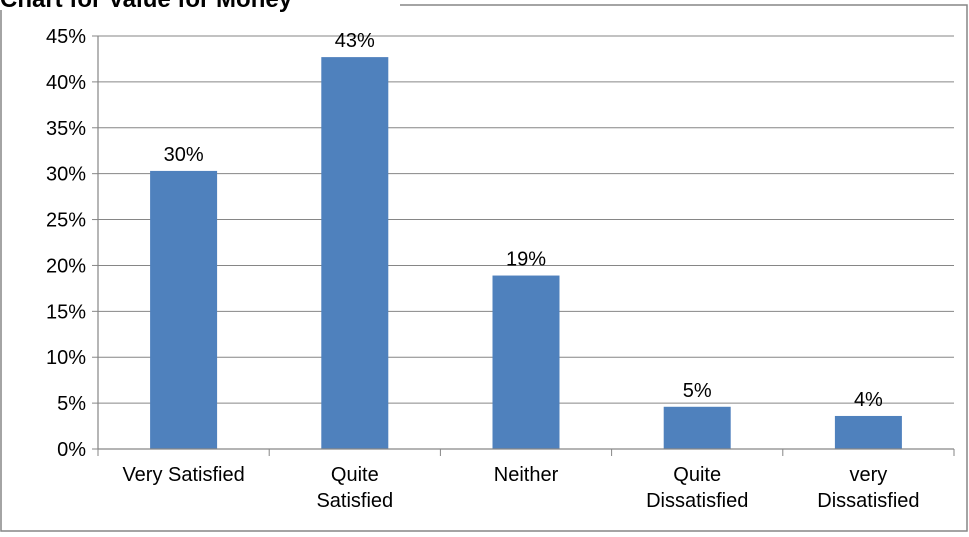 This screenshot has height=537, width=969. Describe the element at coordinates (71, 404) in the screenshot. I see `y-tick-label: 5%` at that location.